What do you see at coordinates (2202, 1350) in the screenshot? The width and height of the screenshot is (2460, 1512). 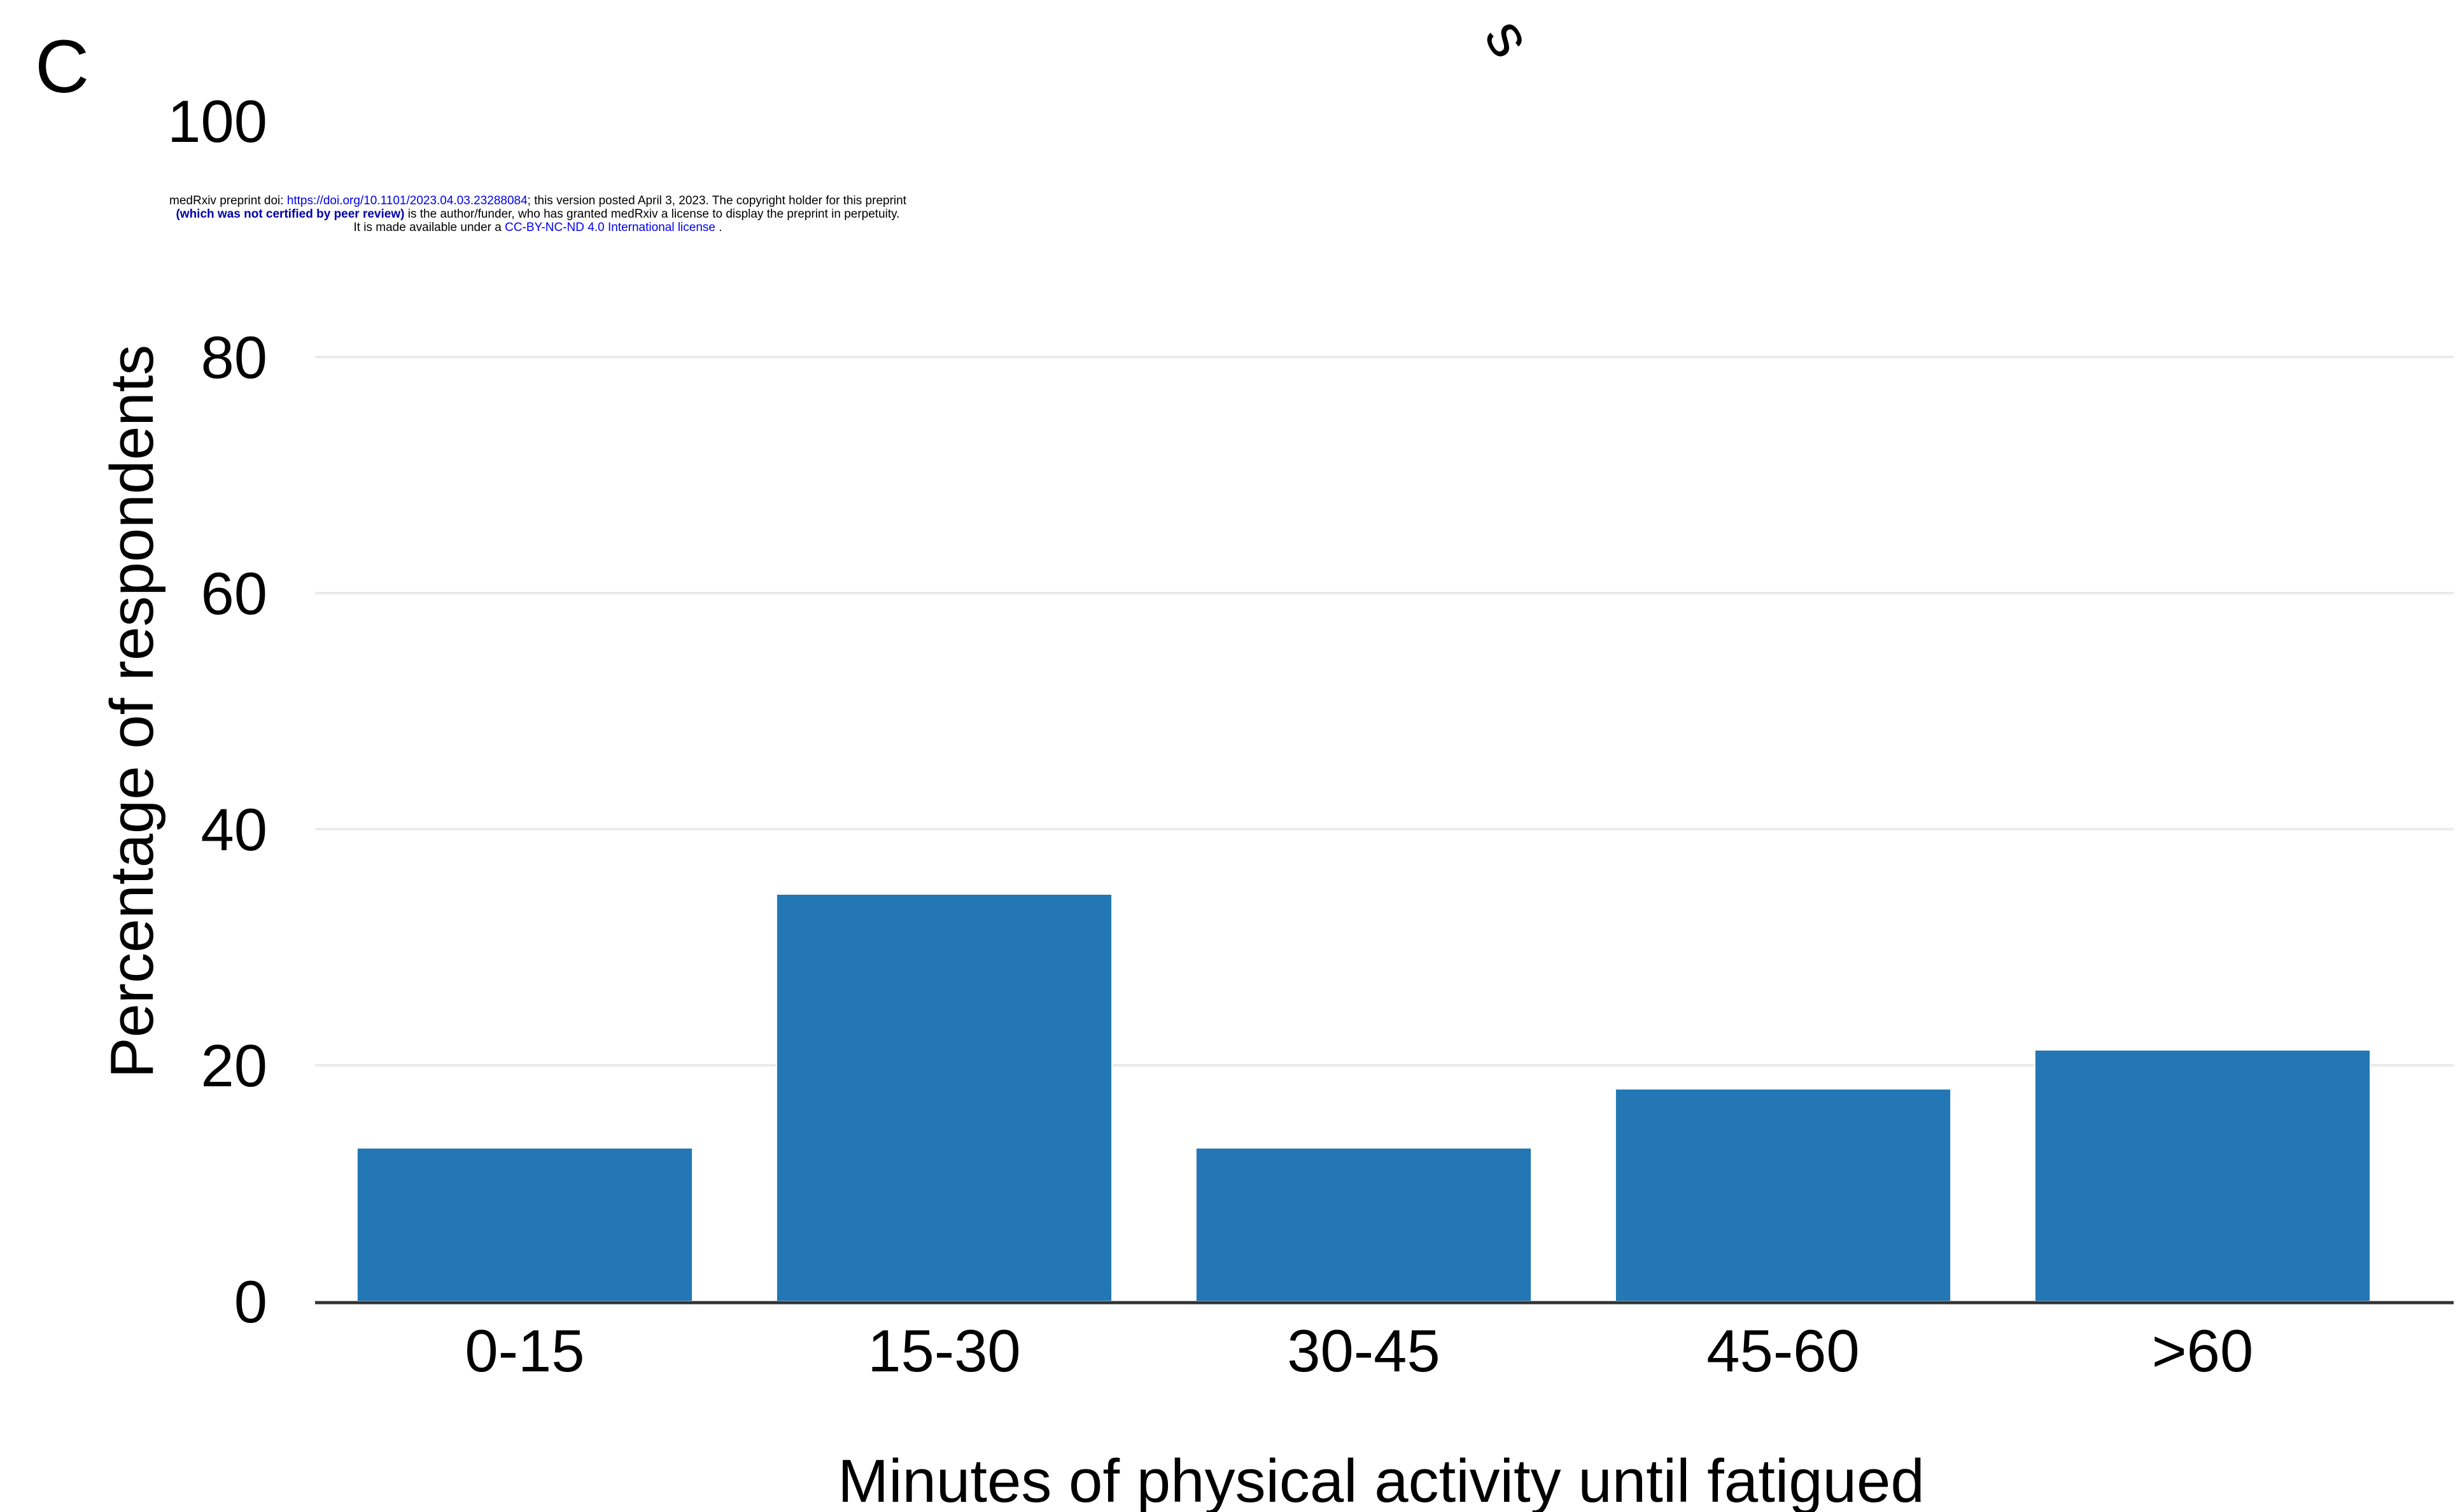 I see `x-tick-label: >60` at bounding box center [2202, 1350].